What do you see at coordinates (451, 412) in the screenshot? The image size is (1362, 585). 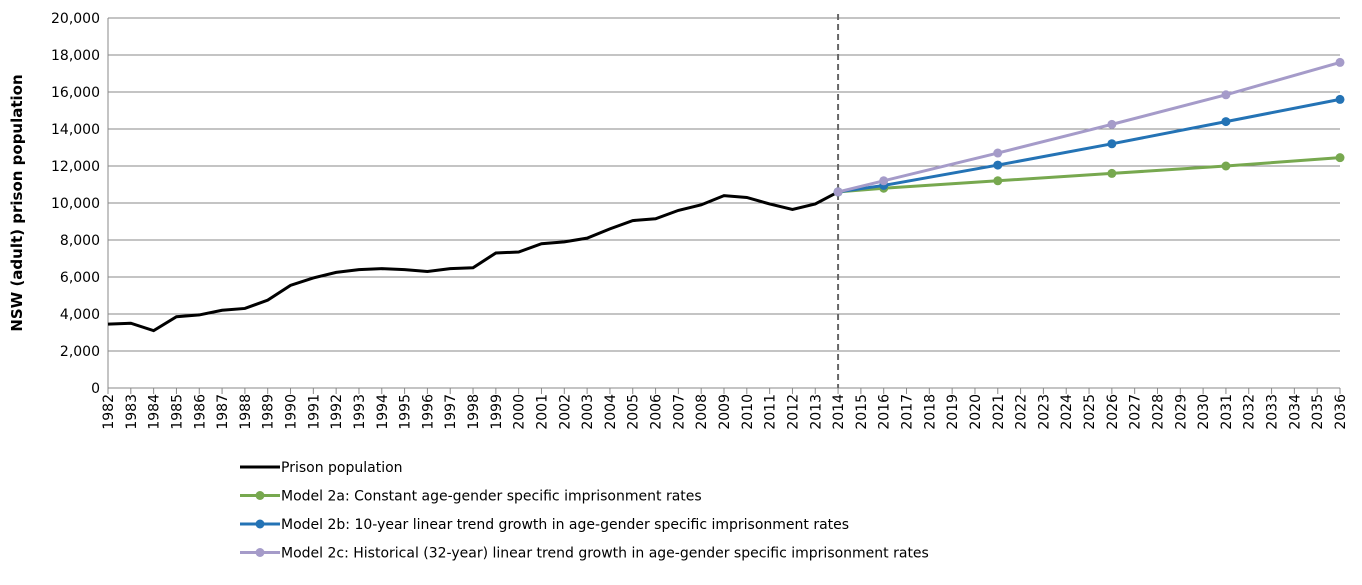 I see `x-tick-label: 1997` at bounding box center [451, 412].